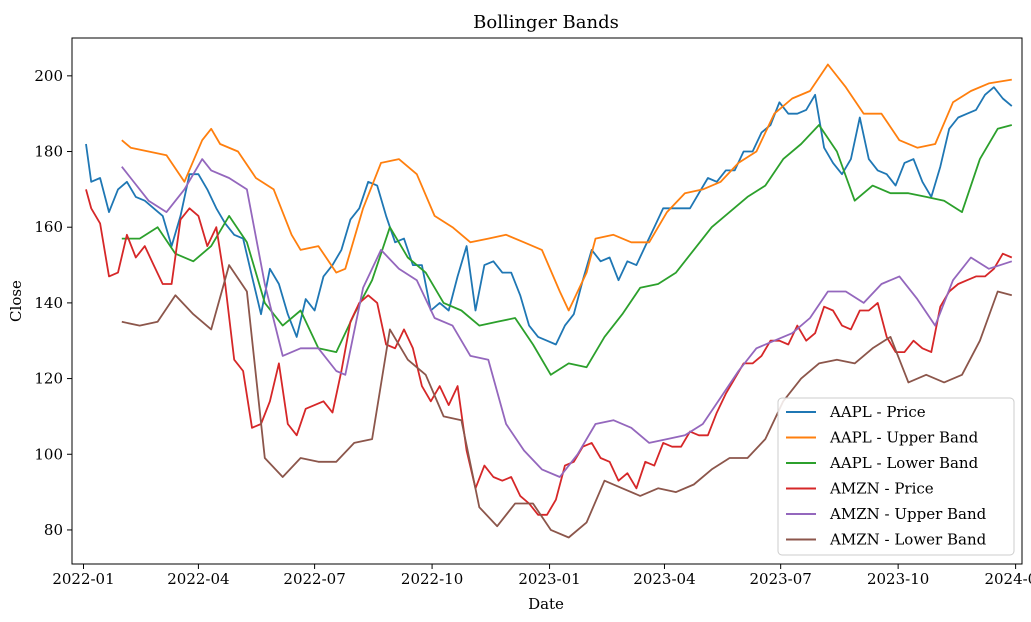 Image resolution: width=1031 pixels, height=622 pixels. I want to click on x-tick-label: 2023-01, so click(549, 579).